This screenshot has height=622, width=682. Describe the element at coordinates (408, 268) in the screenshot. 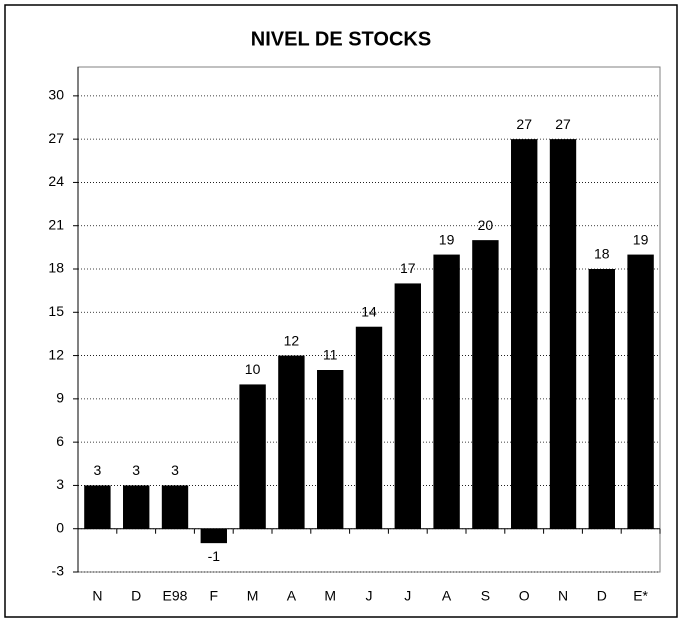

I see `data-label: 17` at that location.